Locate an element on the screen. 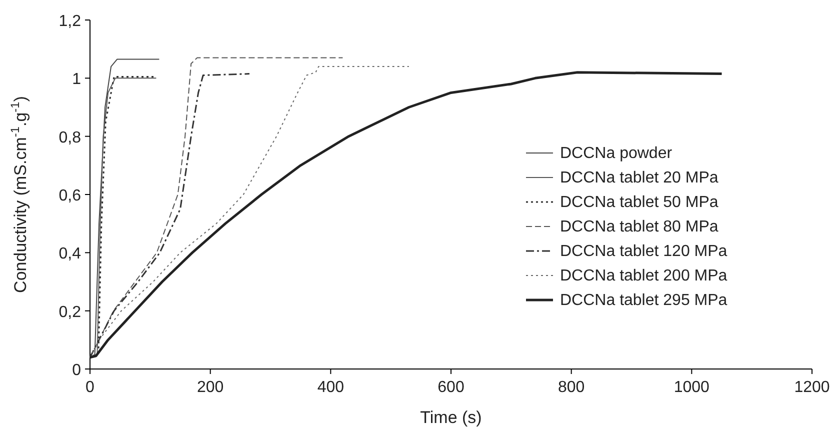 Image resolution: width=835 pixels, height=433 pixels. y-tick-label: 0 is located at coordinates (77, 370).